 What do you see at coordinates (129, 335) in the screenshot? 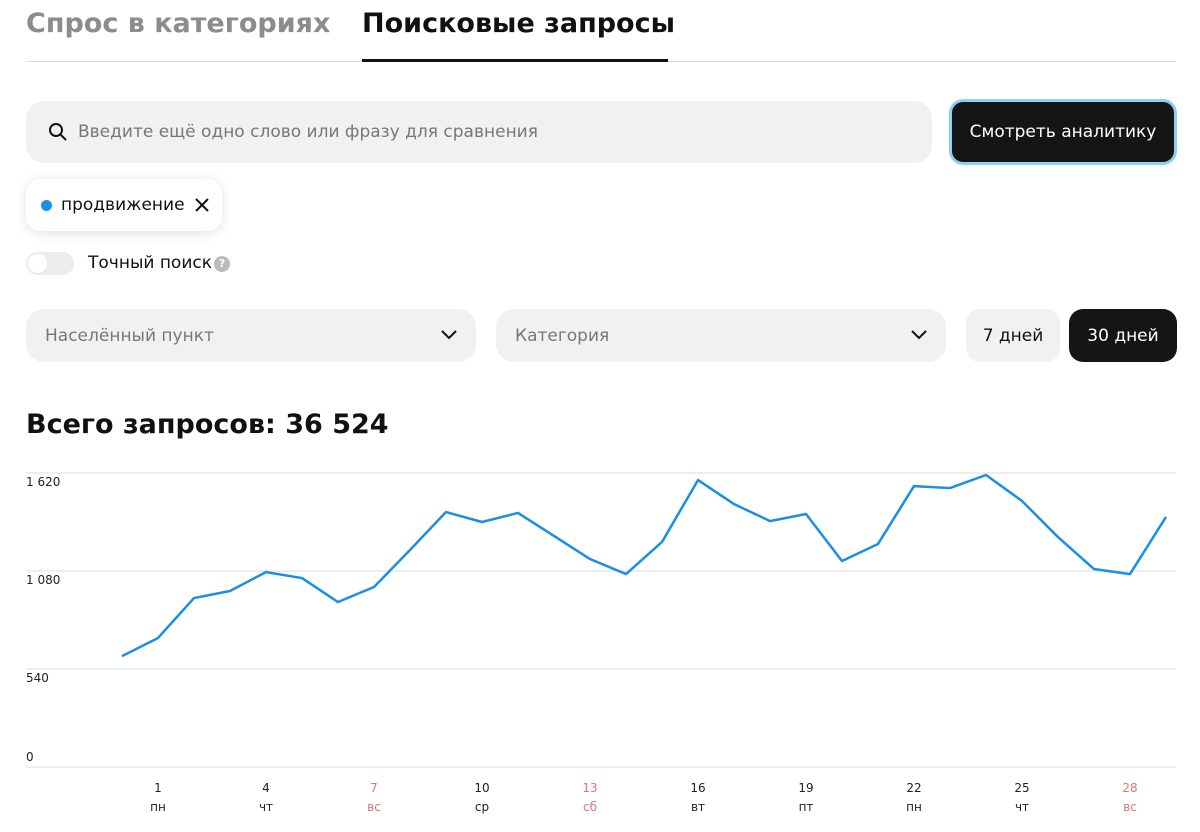
I see `select-label: Населённый пункт` at bounding box center [129, 335].